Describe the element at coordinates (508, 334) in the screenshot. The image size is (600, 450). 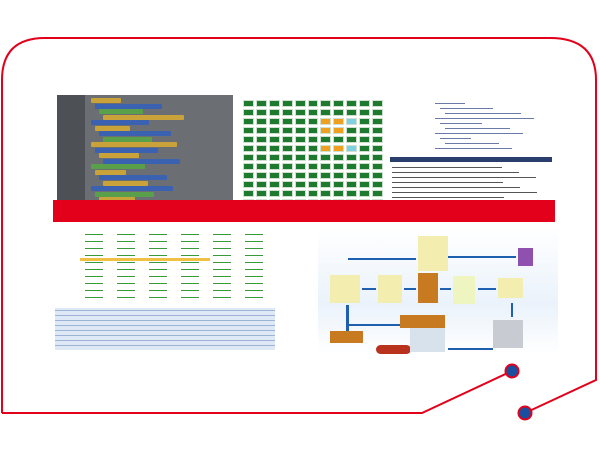
I see `scanner-photo` at that location.